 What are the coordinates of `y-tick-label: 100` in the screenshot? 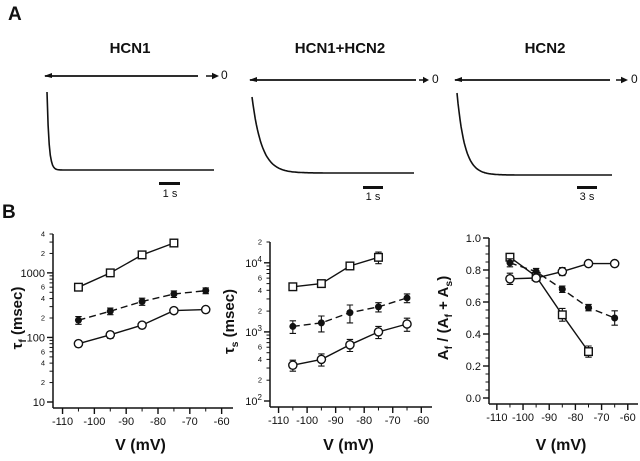 It's located at (36, 338).